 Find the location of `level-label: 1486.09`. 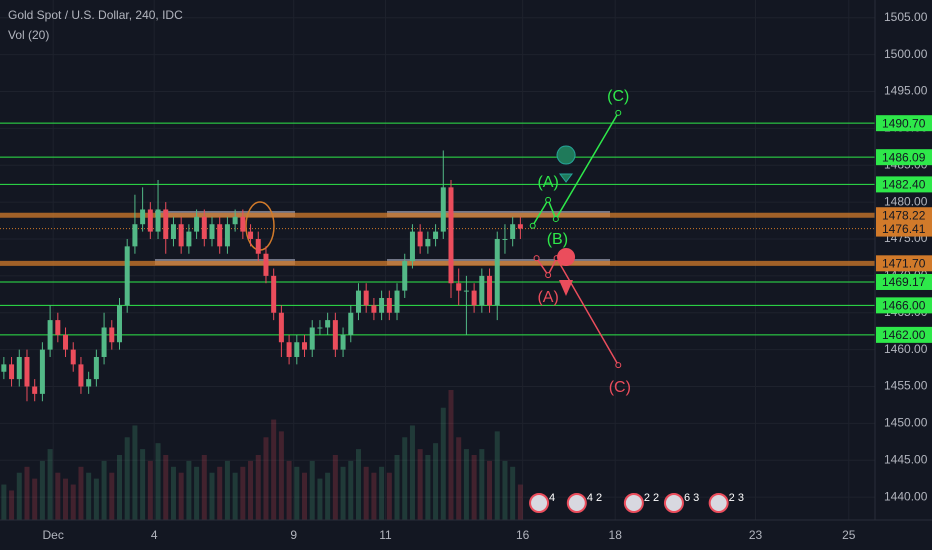

level-label: 1486.09 is located at coordinates (904, 157).